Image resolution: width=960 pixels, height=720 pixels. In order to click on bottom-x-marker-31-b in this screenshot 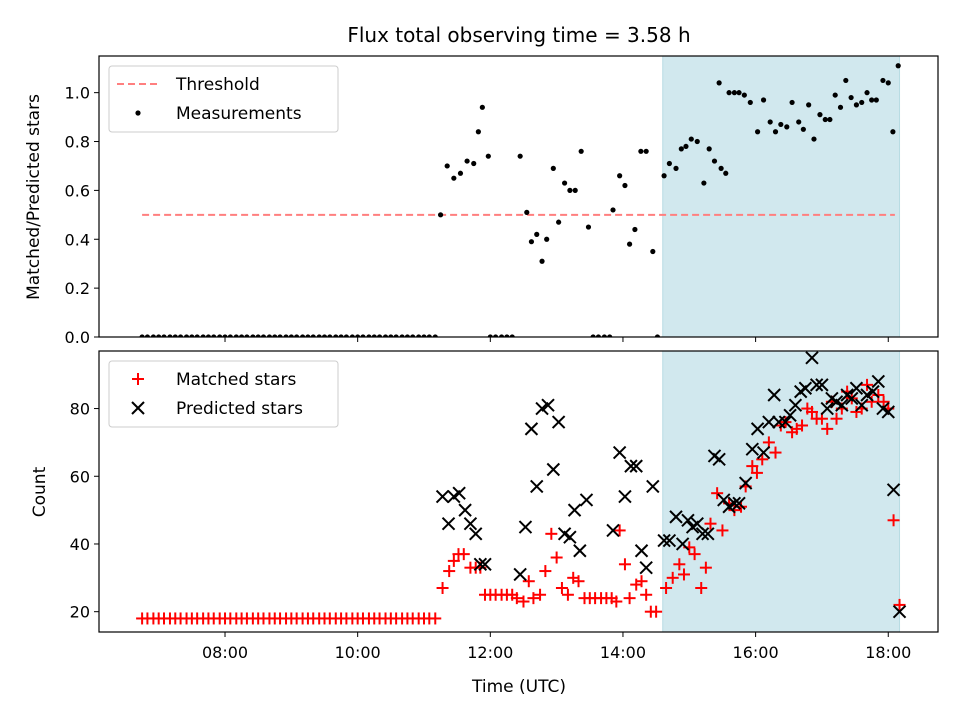, I will do `click(669, 540)`.